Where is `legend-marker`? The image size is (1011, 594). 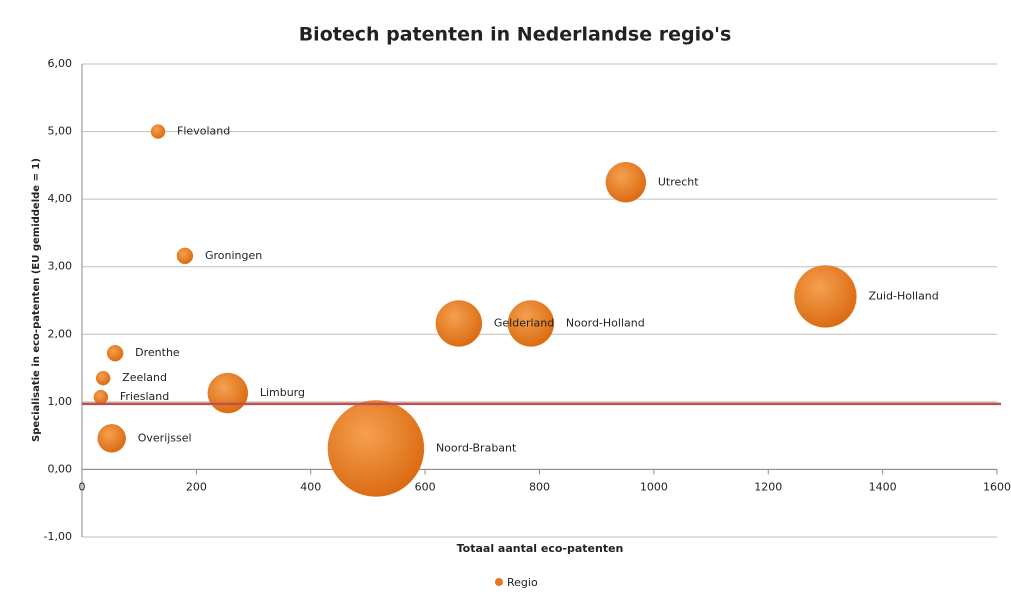
legend-marker is located at coordinates (499, 582).